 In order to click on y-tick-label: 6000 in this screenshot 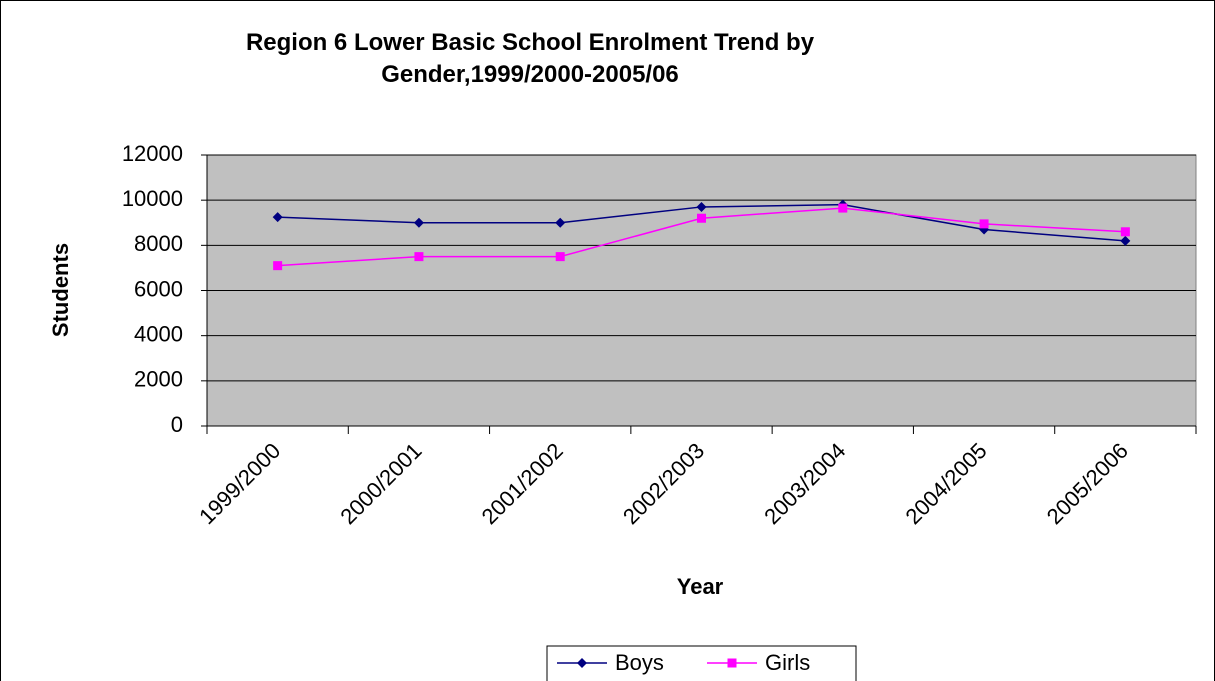, I will do `click(158, 288)`.